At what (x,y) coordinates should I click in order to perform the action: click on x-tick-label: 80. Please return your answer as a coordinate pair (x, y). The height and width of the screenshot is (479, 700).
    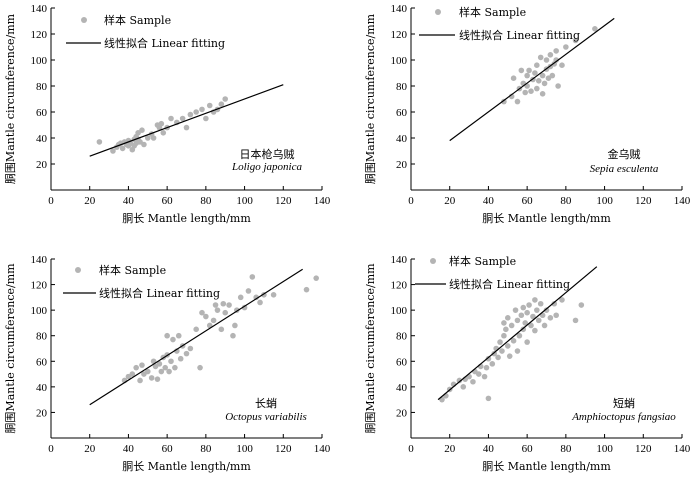
    Looking at the image, I should click on (206, 201).